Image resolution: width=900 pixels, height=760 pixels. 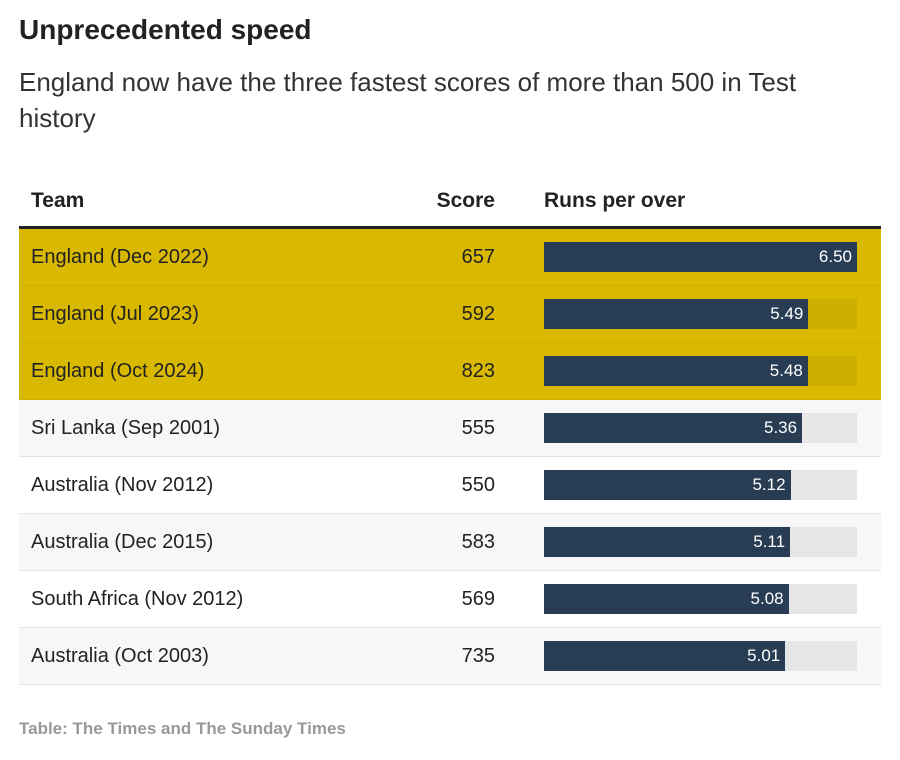 What do you see at coordinates (122, 541) in the screenshot?
I see `team-cell: Australia (Dec 2015)` at bounding box center [122, 541].